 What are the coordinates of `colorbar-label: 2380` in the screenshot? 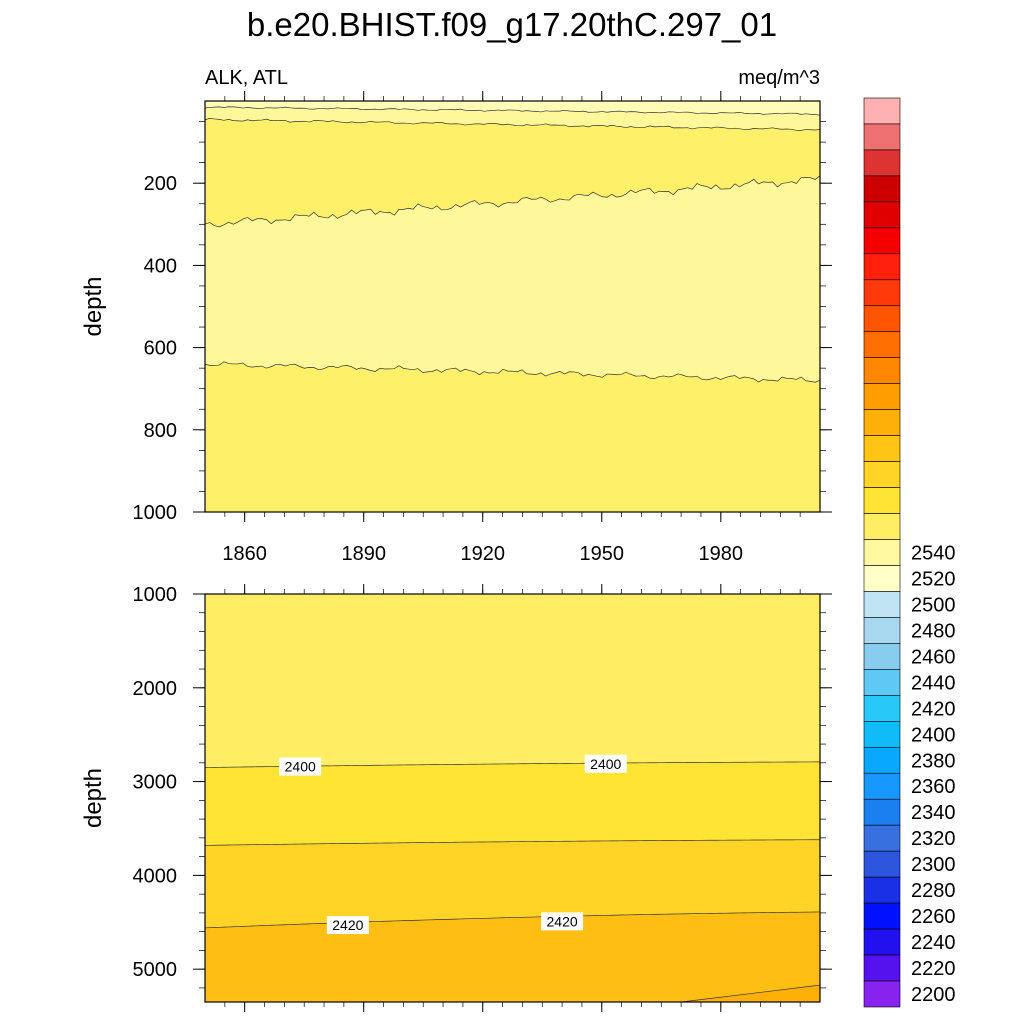 It's located at (933, 761).